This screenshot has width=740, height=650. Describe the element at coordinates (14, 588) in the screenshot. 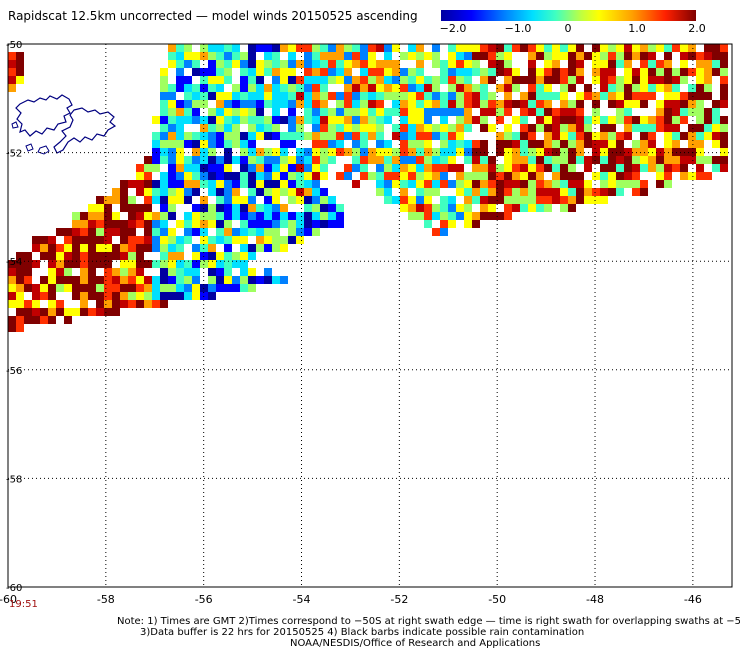

I see `latitude-label: -60` at that location.